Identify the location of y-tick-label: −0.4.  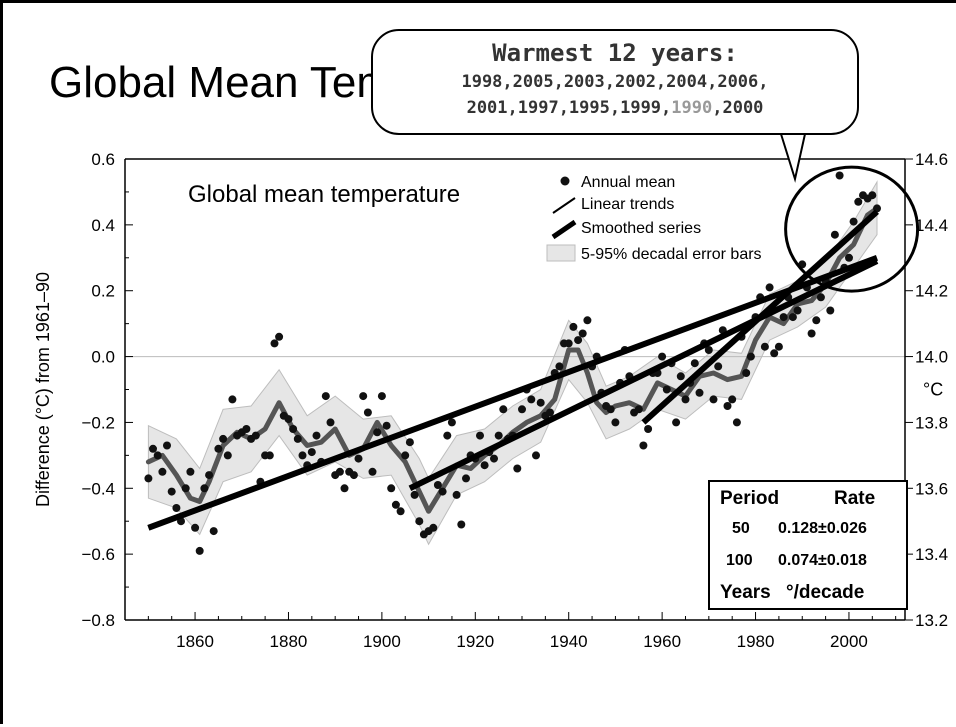
(98, 488).